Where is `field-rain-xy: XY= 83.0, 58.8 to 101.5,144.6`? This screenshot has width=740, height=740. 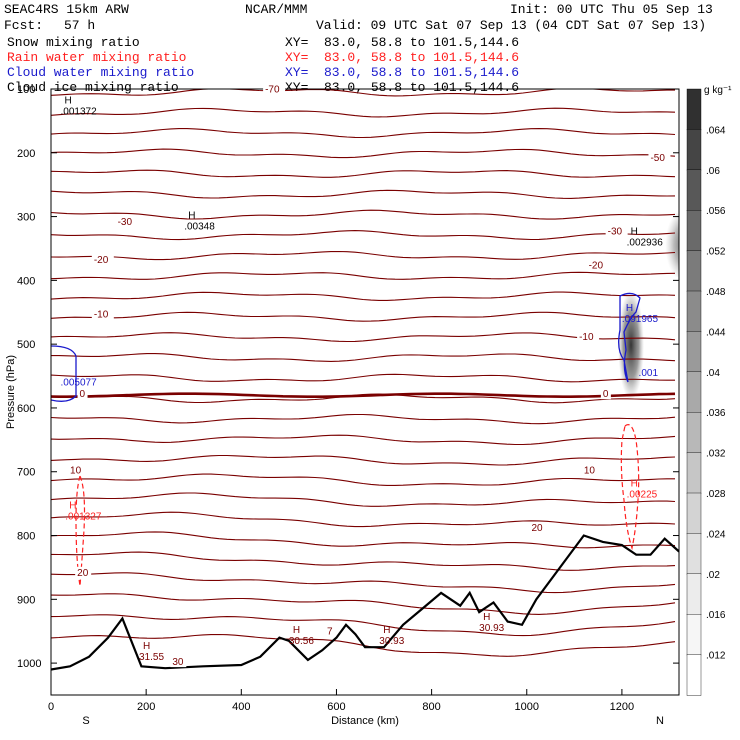
field-rain-xy: XY= 83.0, 58.8 to 101.5,144.6 is located at coordinates (402, 57).